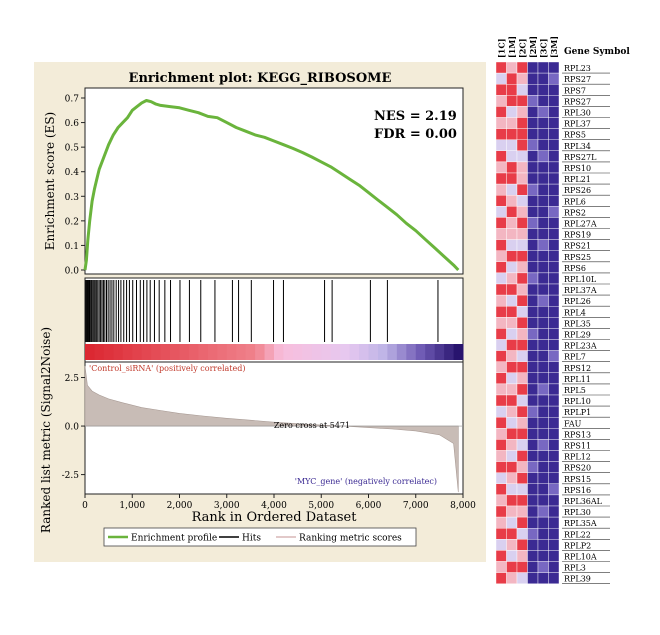 Image resolution: width=660 pixels, height=635 pixels. Describe the element at coordinates (580, 290) in the screenshot. I see `heatmap-row-label: RPL37A` at that location.